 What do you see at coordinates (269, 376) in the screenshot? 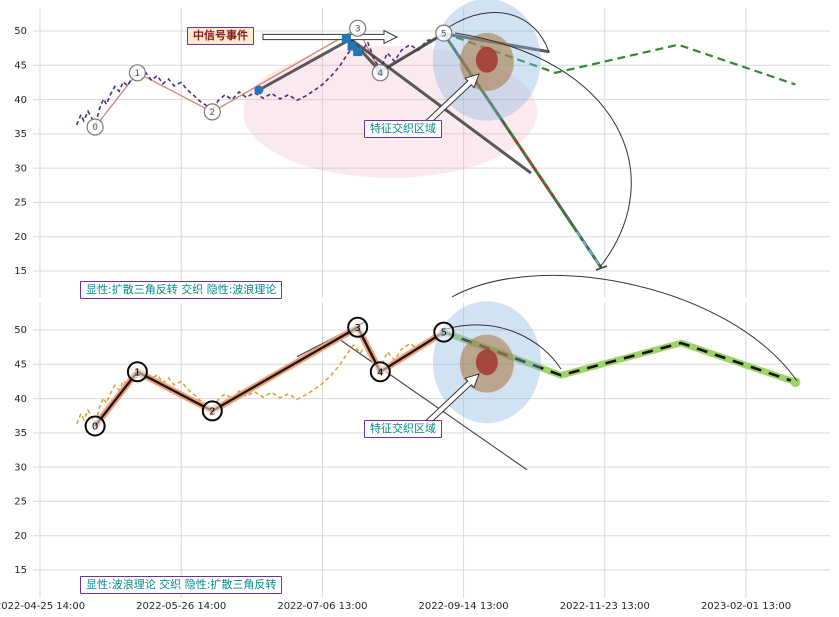
I see `wave-main-line` at bounding box center [269, 376].